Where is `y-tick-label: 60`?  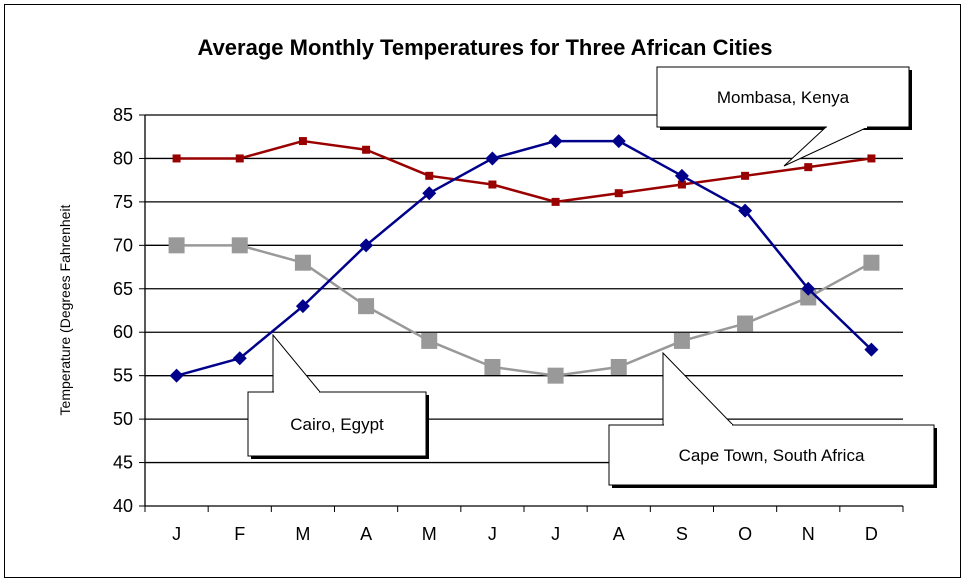 y-tick-label: 60 is located at coordinates (123, 332).